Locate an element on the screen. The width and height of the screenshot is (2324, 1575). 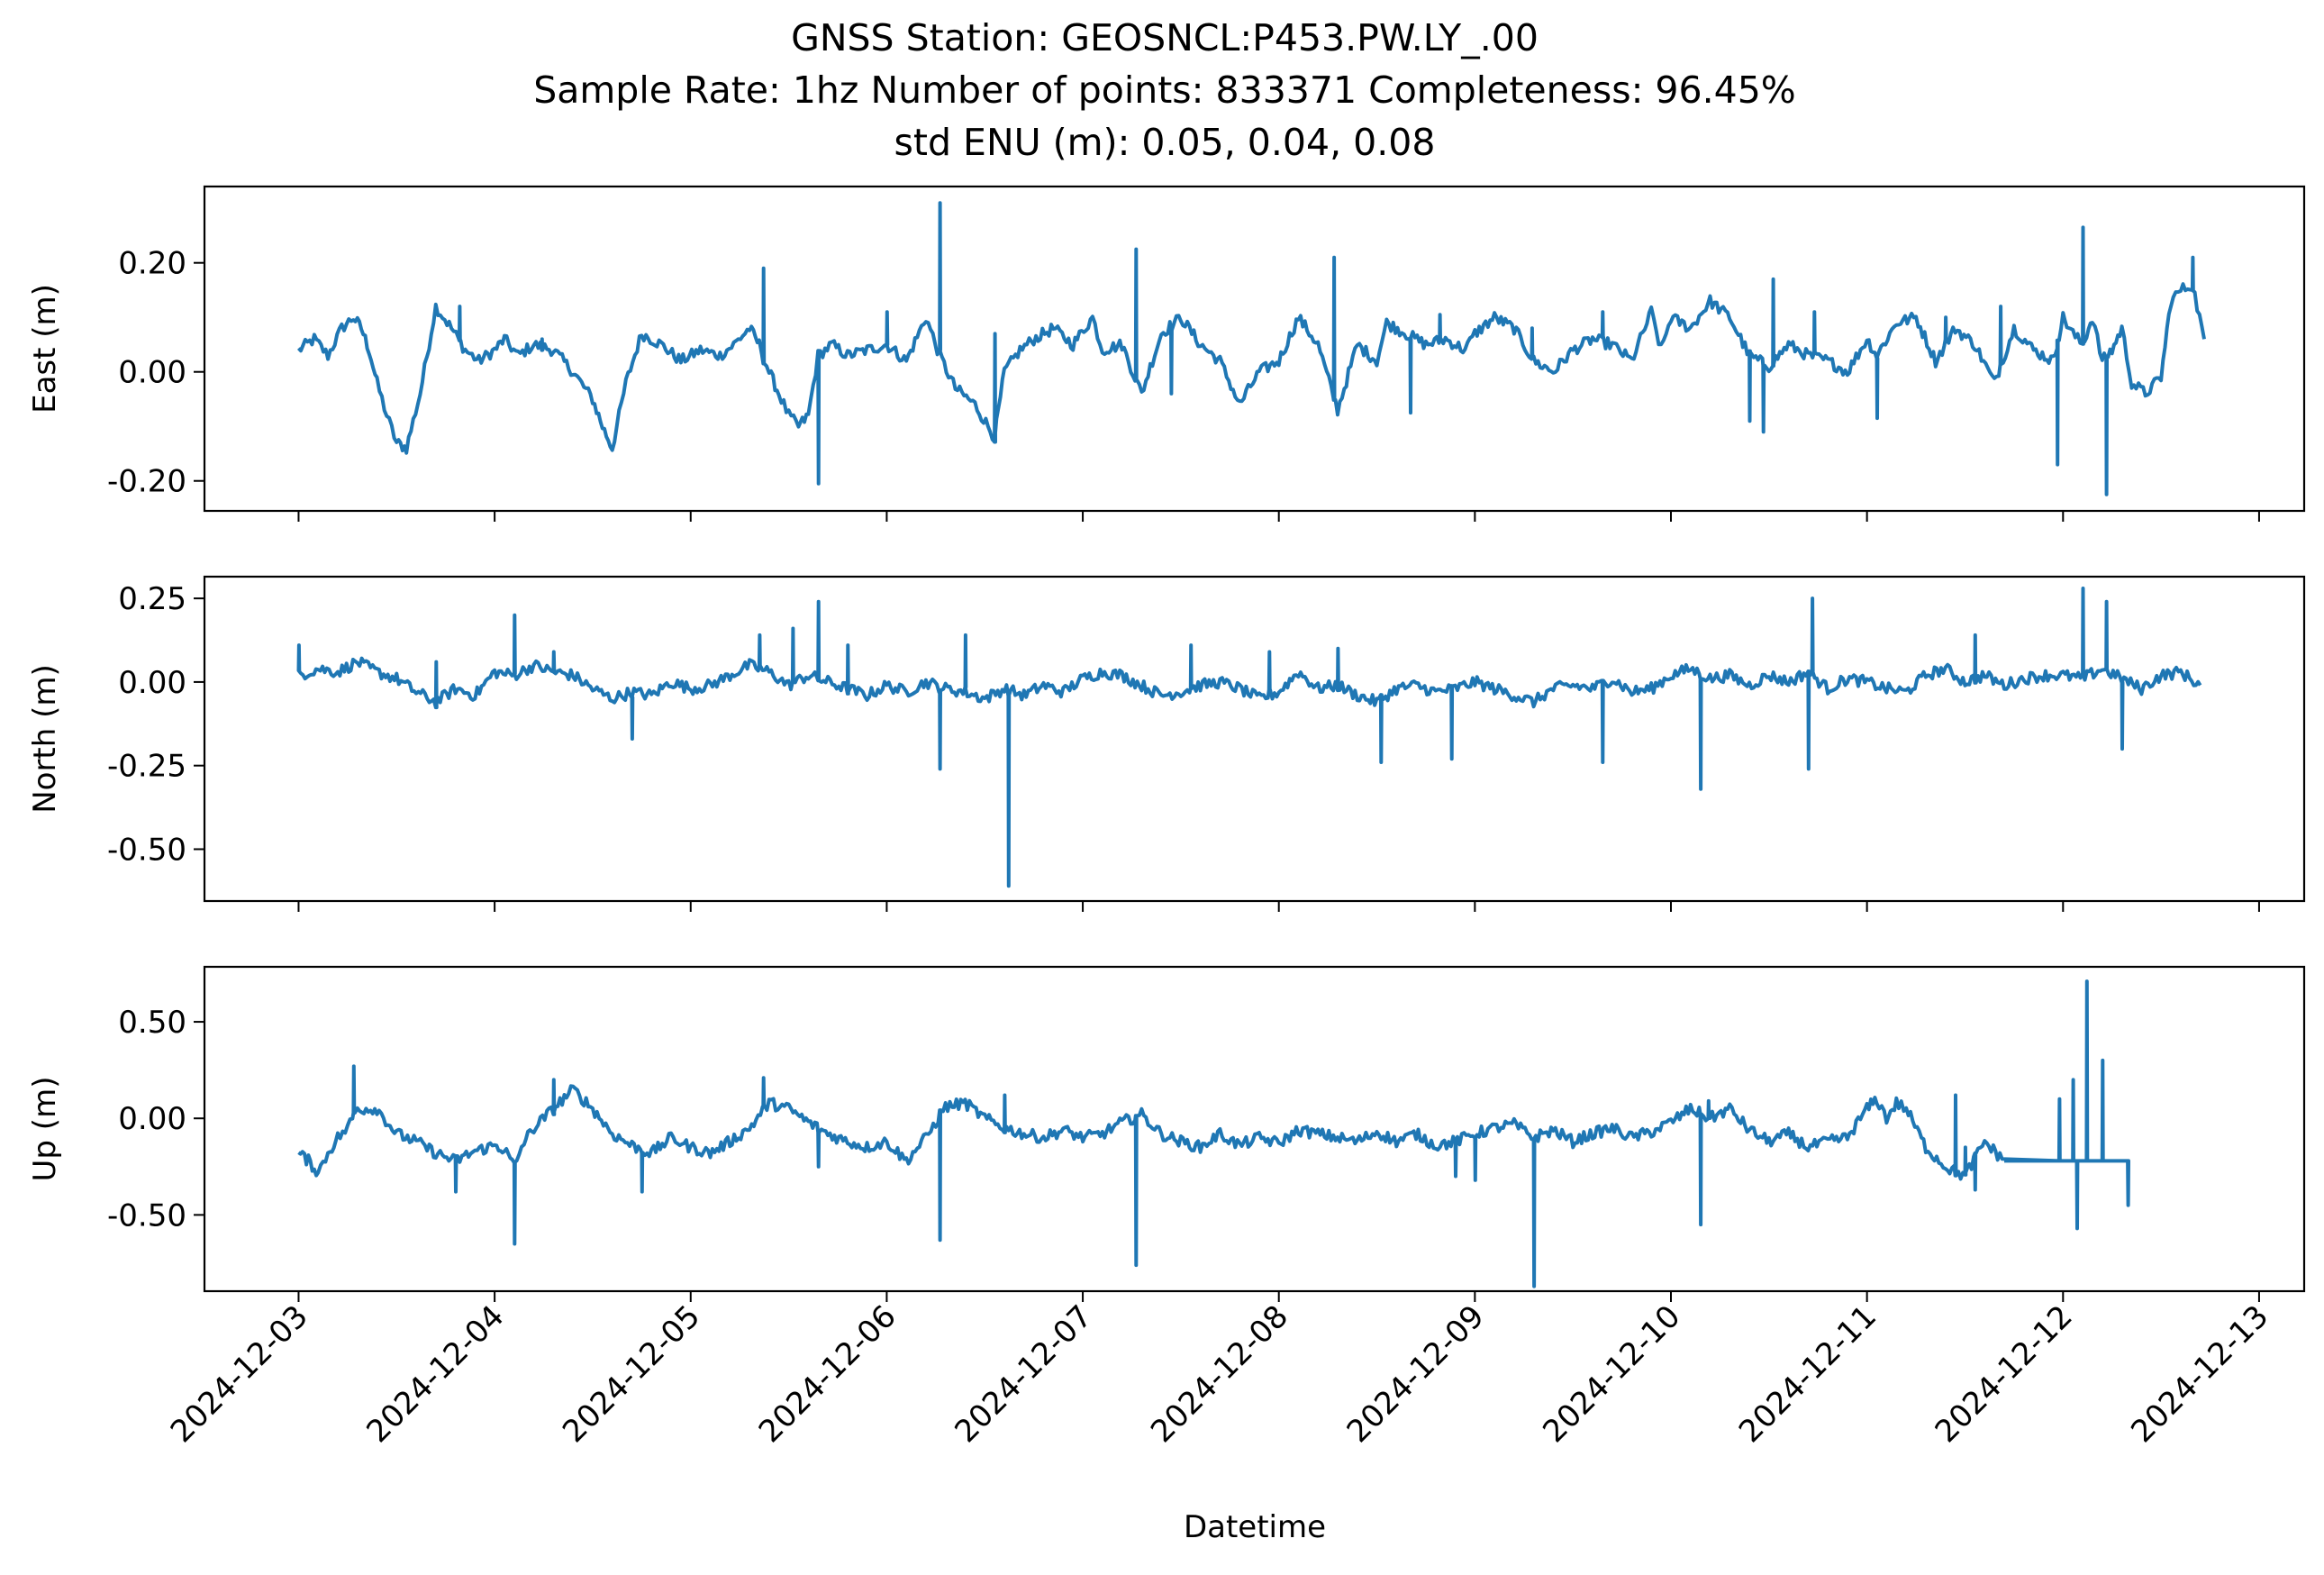
y-axis-label: East (m) is located at coordinates (45, 349).